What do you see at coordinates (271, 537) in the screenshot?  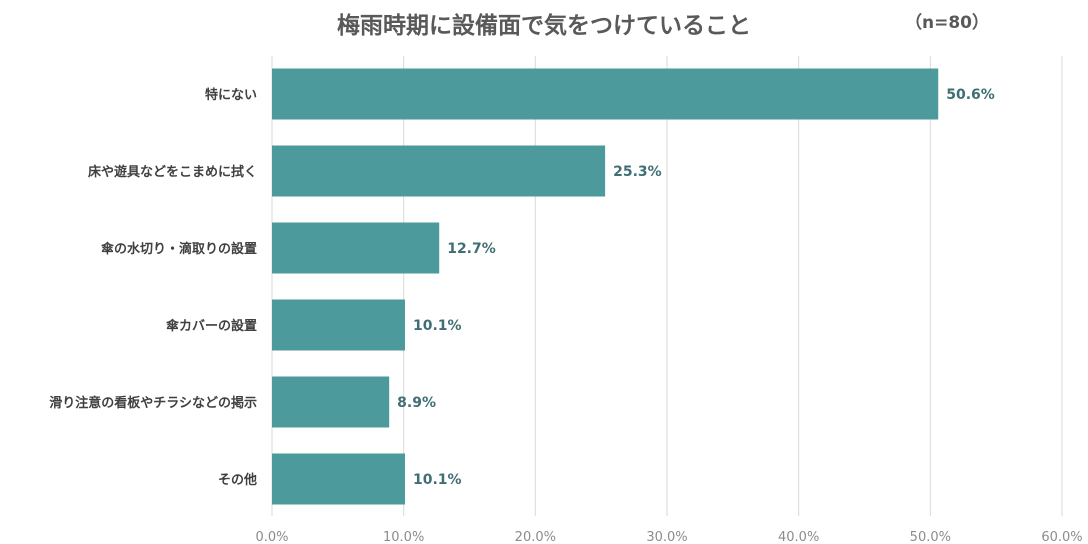 I see `x-tick-label: 0.0%` at bounding box center [271, 537].